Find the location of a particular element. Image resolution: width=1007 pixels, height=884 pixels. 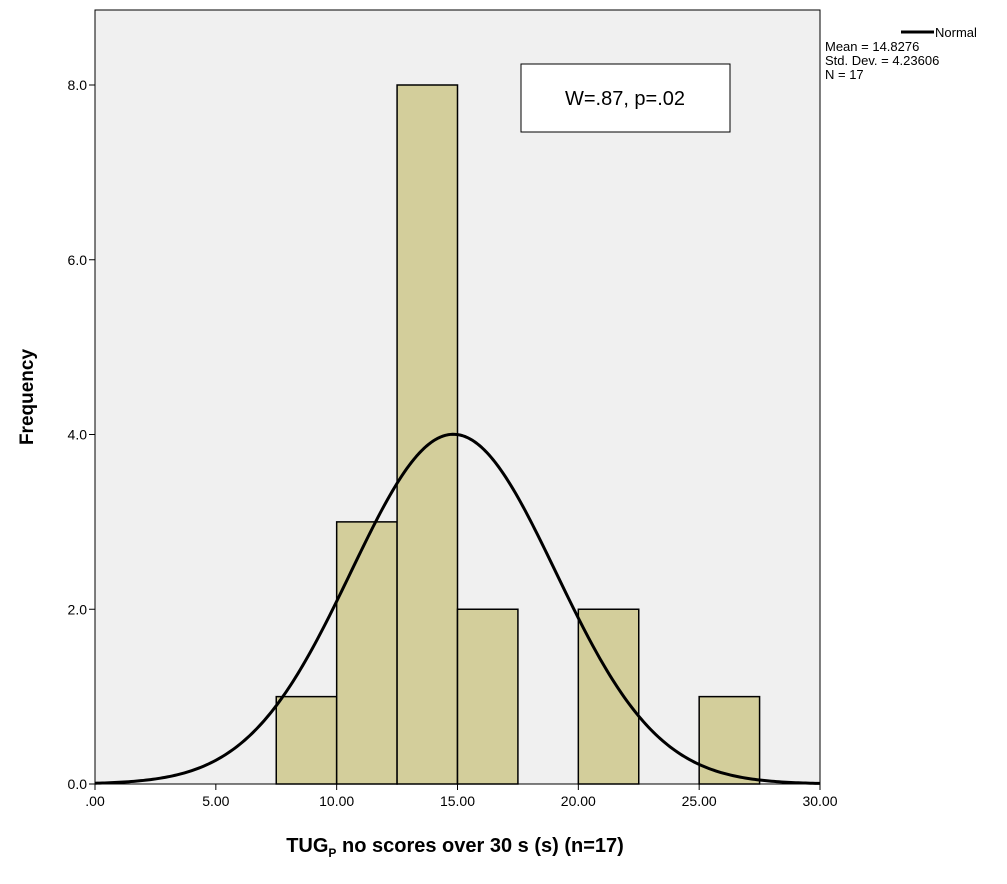

y-axis: 0.0 2.0 4.0 6.0 8.0 is located at coordinates (81, 434).